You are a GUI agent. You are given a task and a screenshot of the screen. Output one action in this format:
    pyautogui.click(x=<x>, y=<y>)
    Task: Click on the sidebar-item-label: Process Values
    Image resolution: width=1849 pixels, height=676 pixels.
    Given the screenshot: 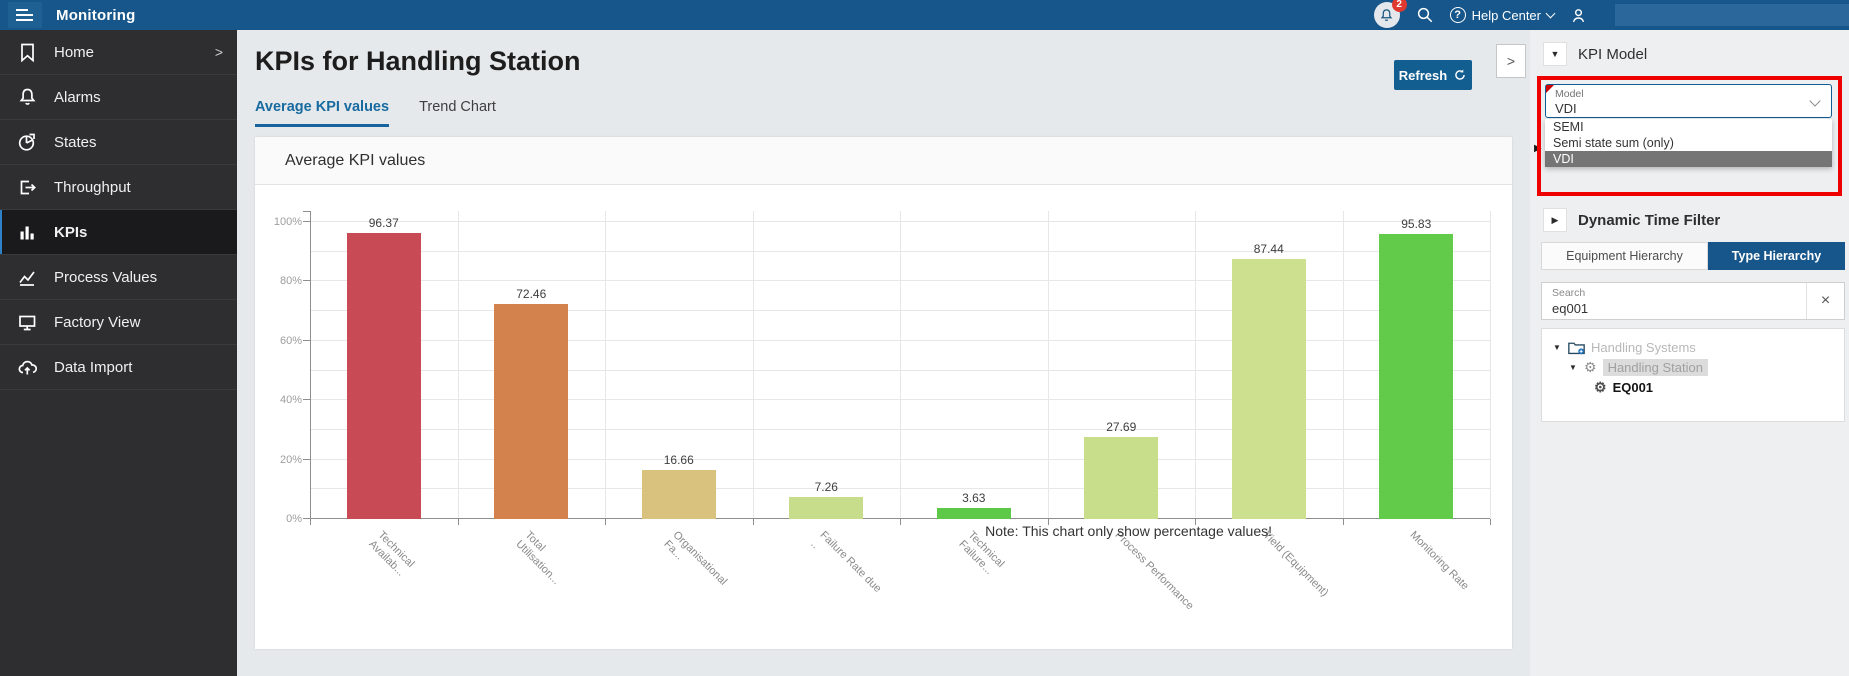 What is the action you would take?
    pyautogui.click(x=106, y=277)
    